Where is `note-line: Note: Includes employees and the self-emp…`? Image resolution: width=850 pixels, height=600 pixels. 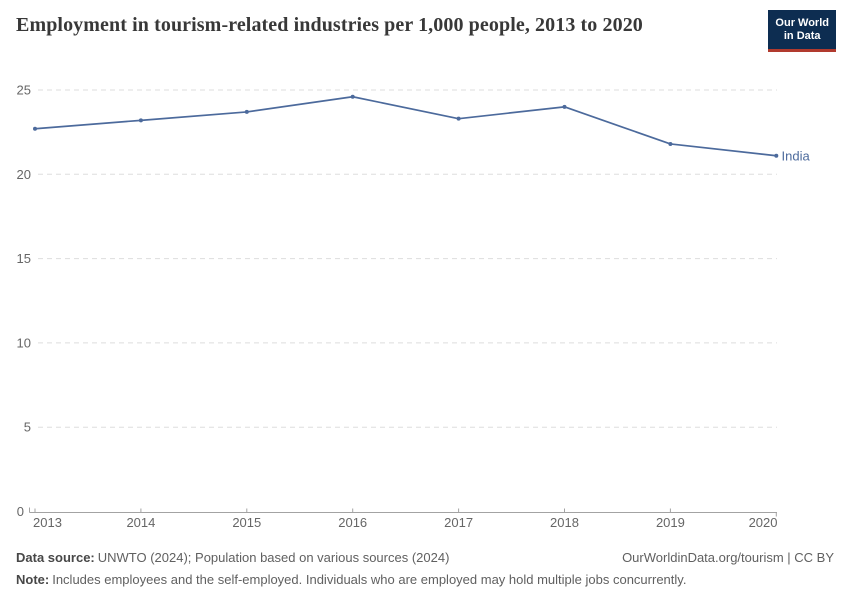
note-line: Note: Includes employees and the self-emp… is located at coordinates (425, 580).